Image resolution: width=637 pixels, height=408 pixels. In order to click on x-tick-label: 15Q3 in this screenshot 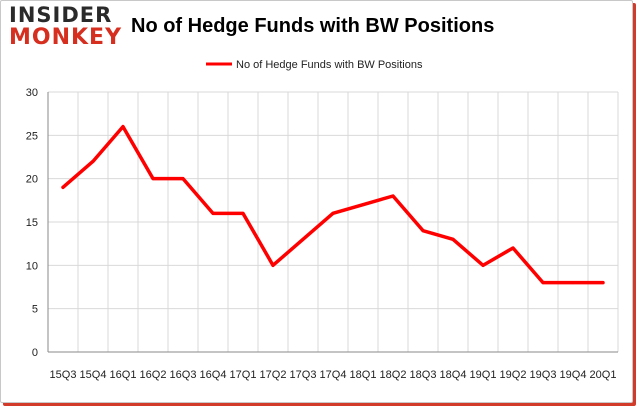, I will do `click(63, 375)`.